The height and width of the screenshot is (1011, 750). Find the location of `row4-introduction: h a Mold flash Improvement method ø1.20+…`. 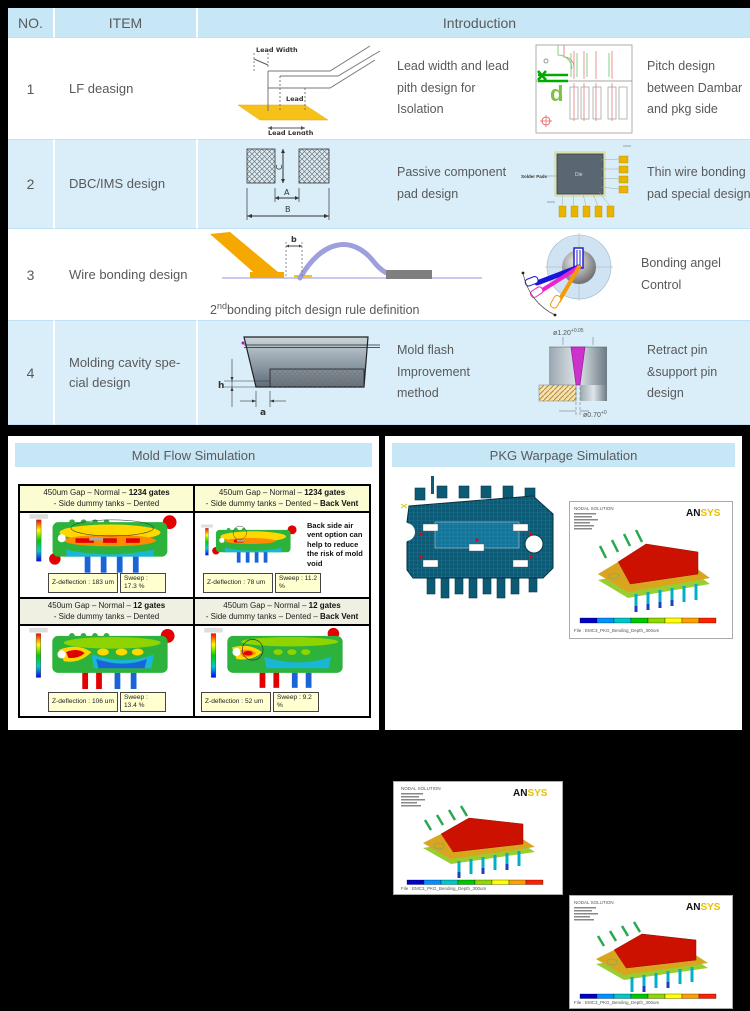

row4-introduction: h a Mold flash Improvement method ø1.20+… is located at coordinates (474, 373).